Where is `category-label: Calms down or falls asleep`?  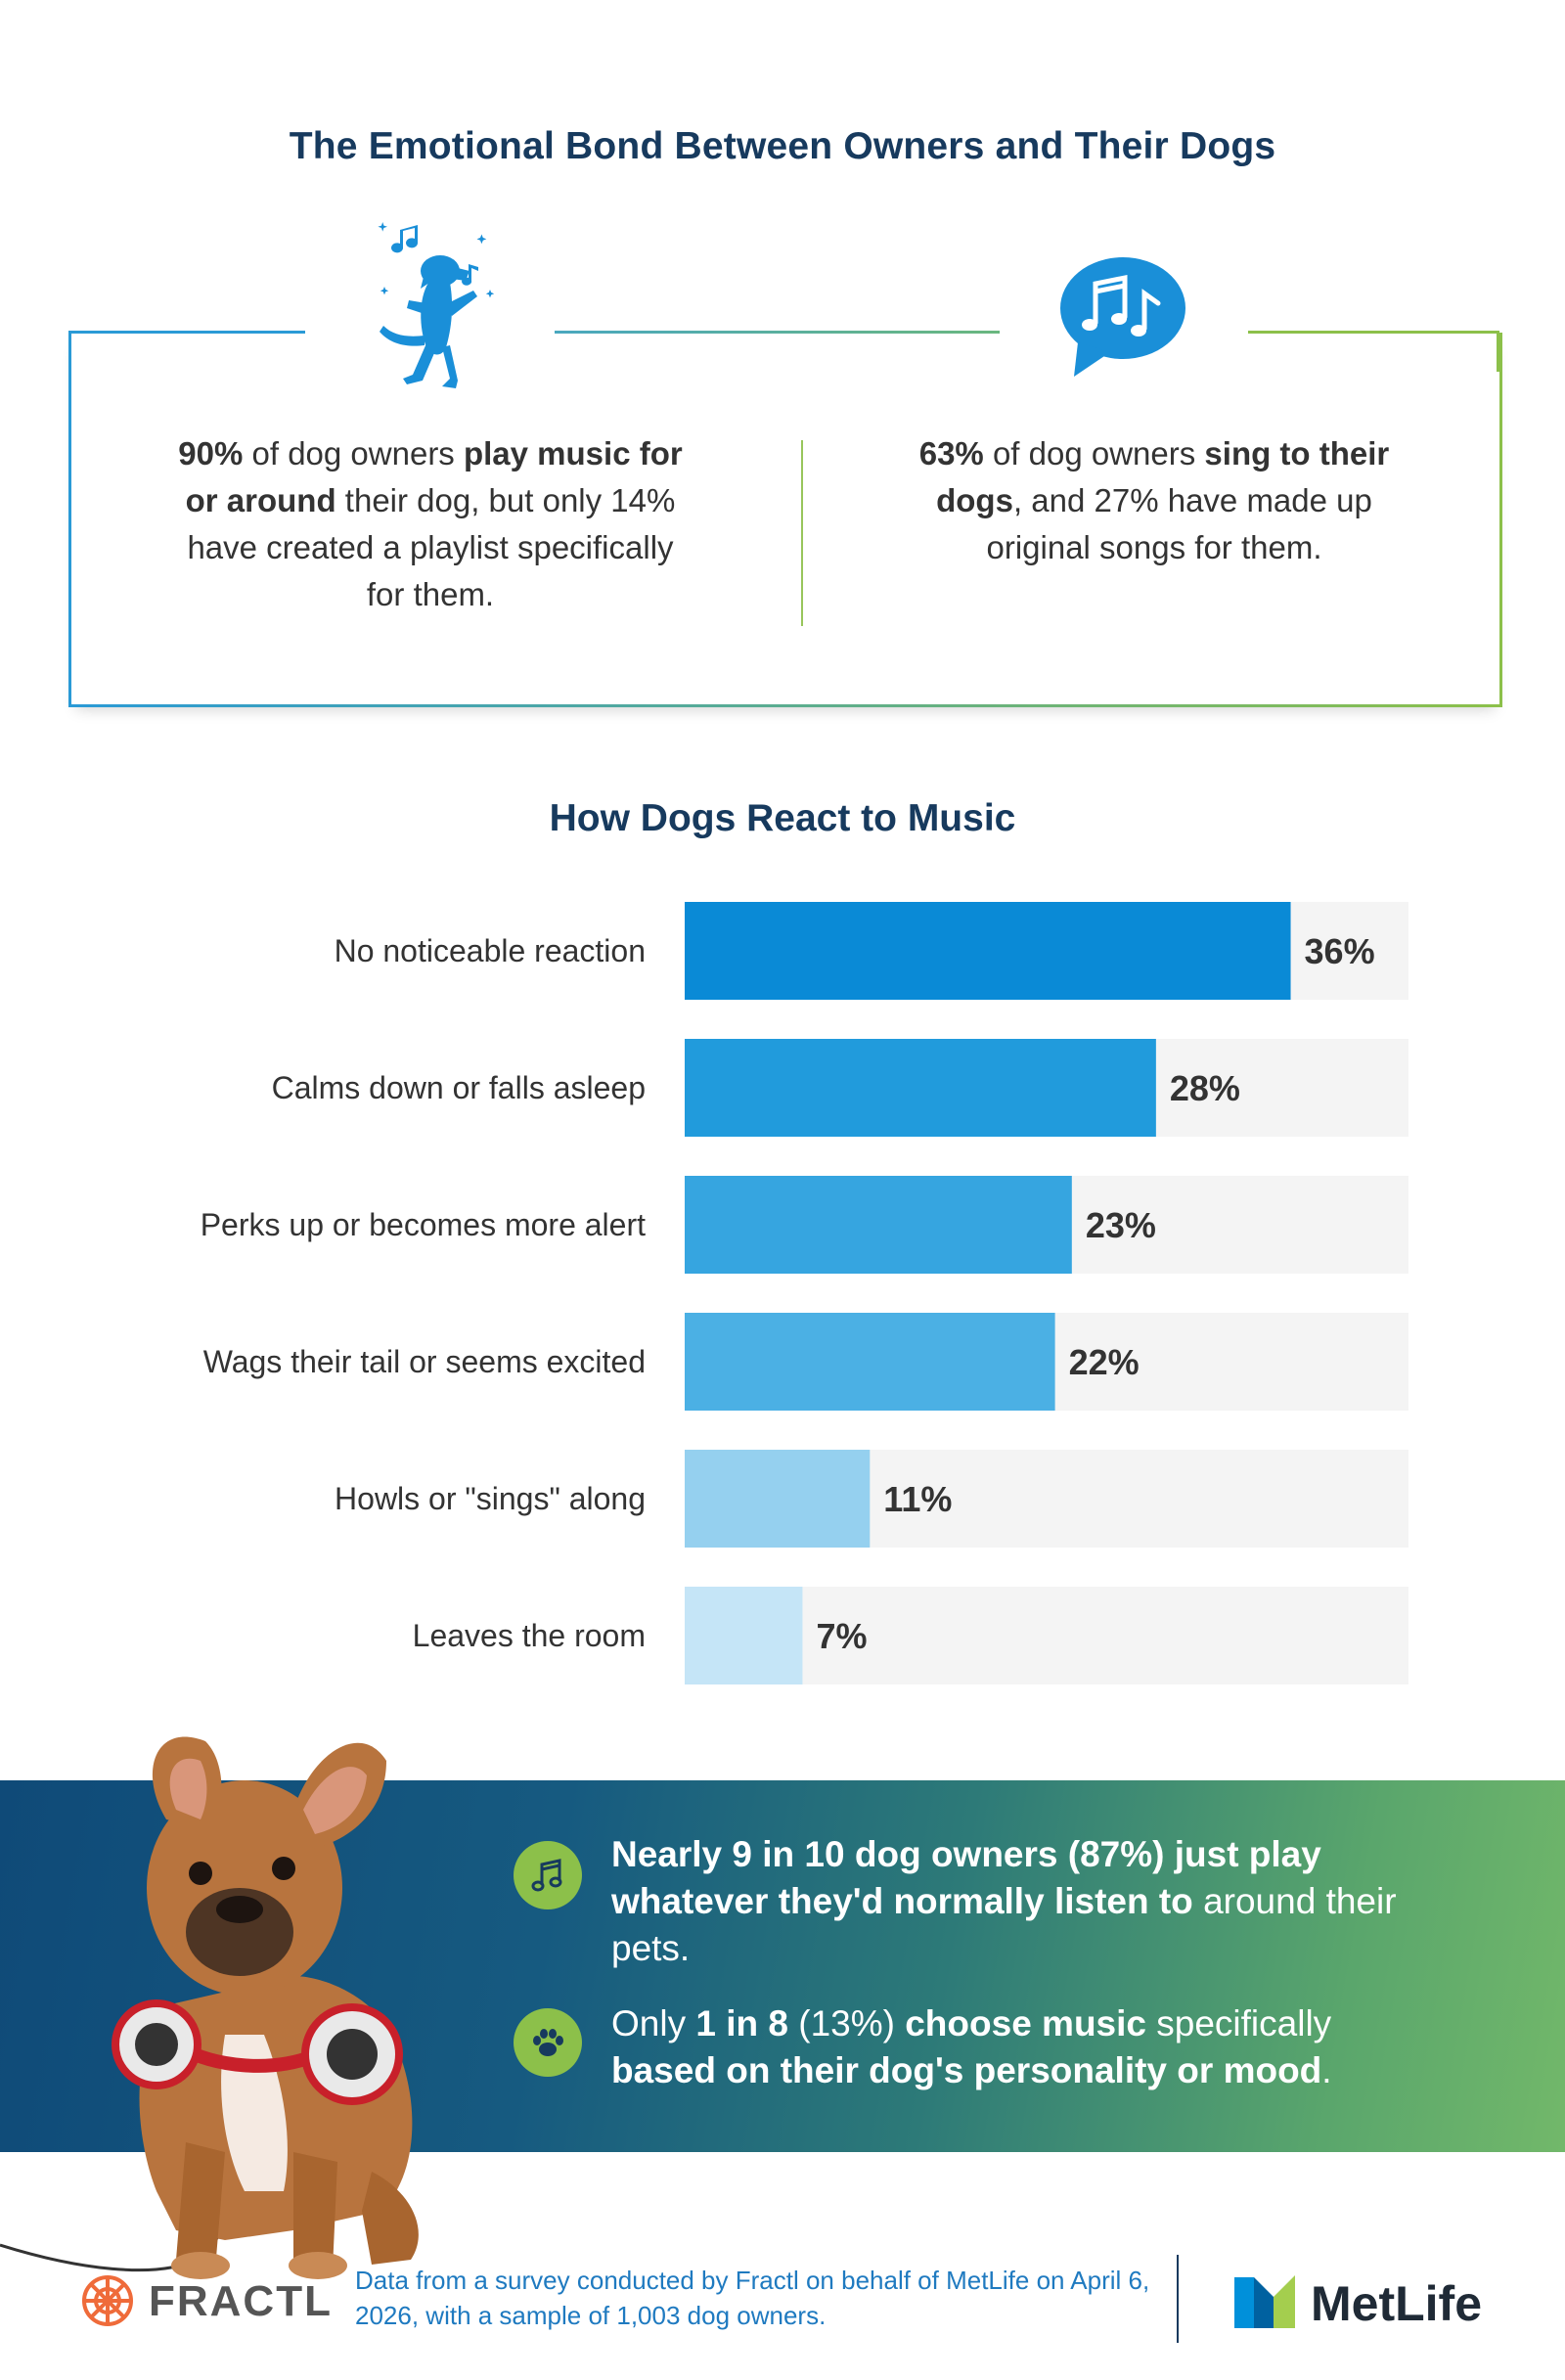 category-label: Calms down or falls asleep is located at coordinates (459, 1087).